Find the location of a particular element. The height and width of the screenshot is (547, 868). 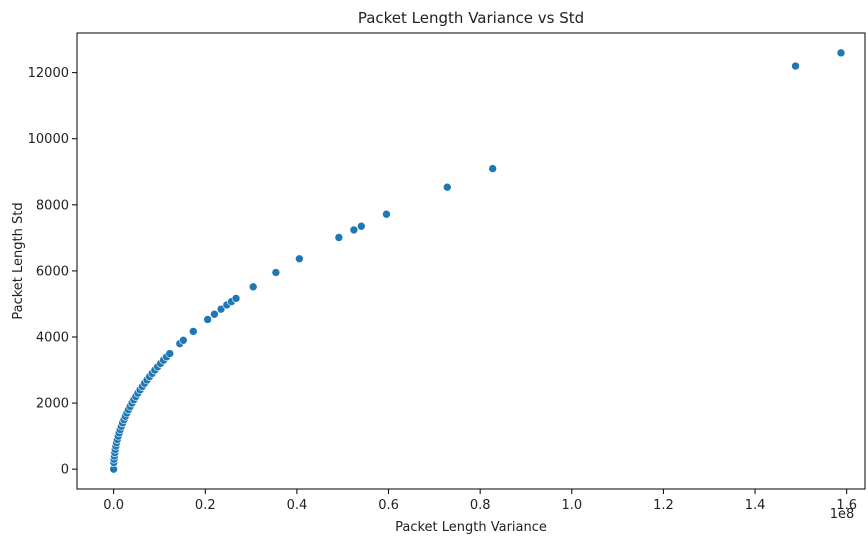

x-tick-label: 0.6 is located at coordinates (388, 505).